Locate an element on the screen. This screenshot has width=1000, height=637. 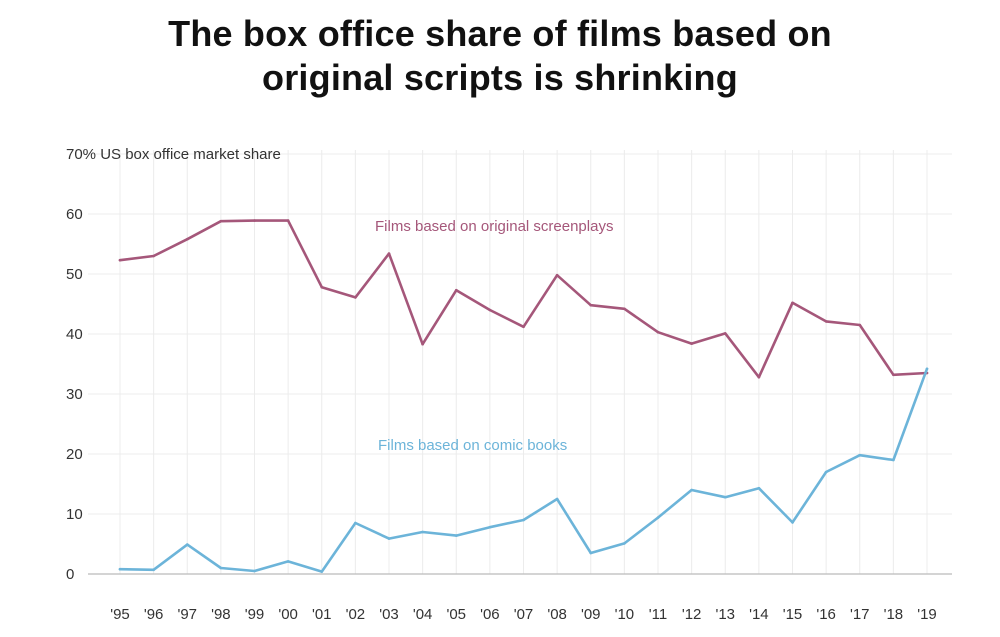
x-tick-label: '98 is located at coordinates (221, 614).